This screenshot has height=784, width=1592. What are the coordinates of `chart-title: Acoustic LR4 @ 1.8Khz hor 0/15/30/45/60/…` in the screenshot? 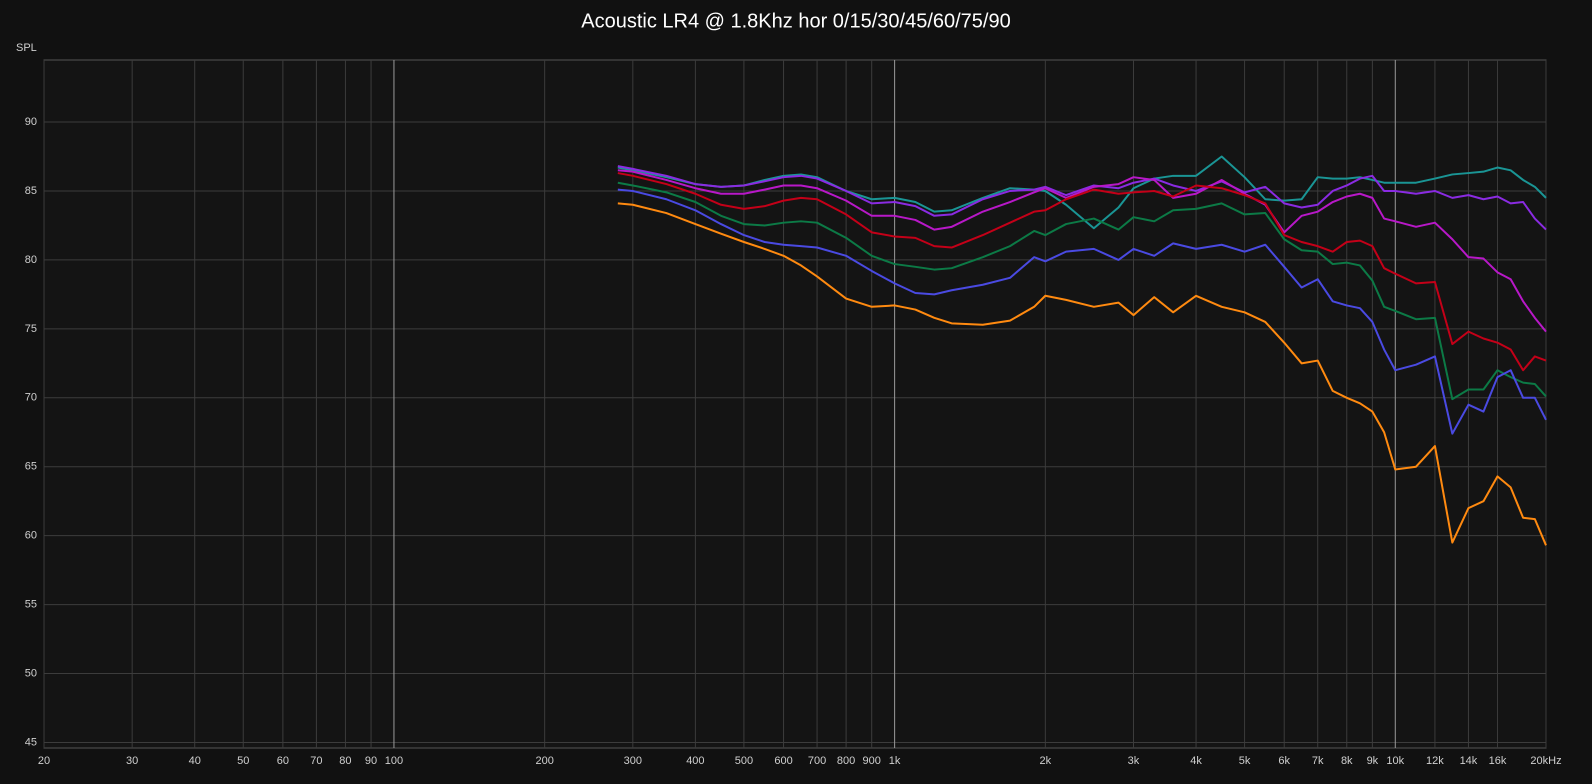 It's located at (795, 21).